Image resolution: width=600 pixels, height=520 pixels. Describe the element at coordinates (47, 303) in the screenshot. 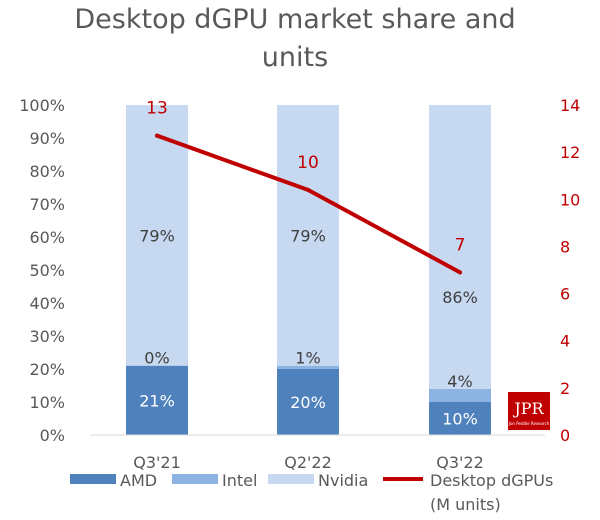

I see `left-tick-label: 40%` at that location.